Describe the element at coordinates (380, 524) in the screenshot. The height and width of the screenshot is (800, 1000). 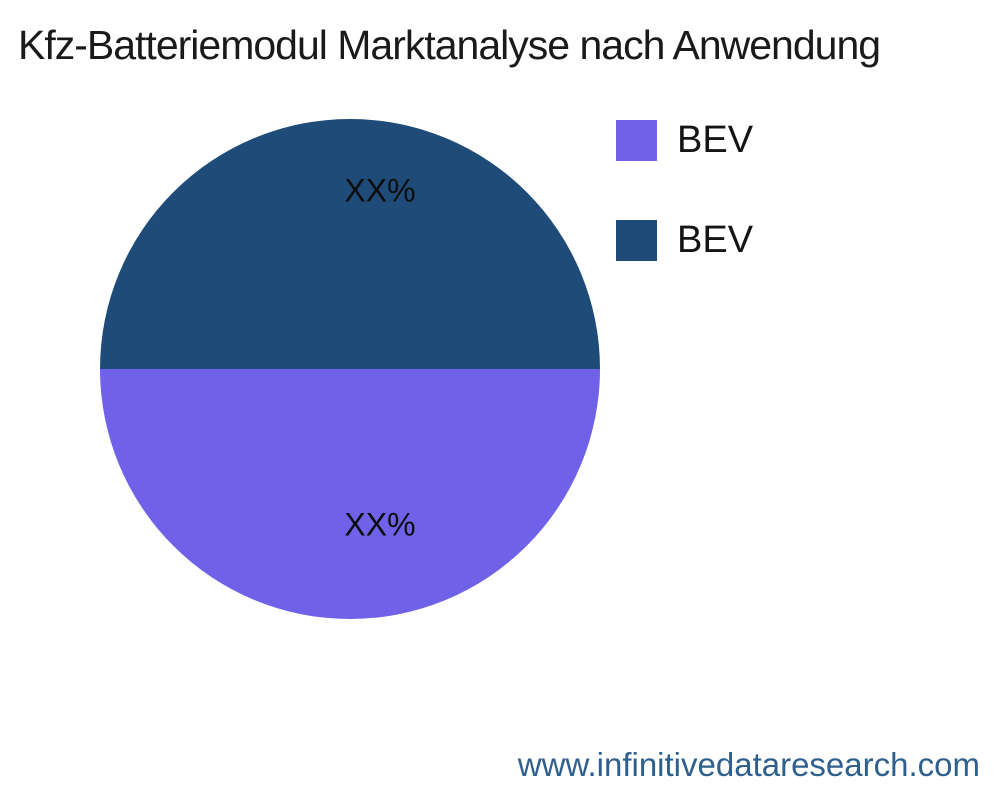
I see `slice-value-label-bottom: XX%` at that location.